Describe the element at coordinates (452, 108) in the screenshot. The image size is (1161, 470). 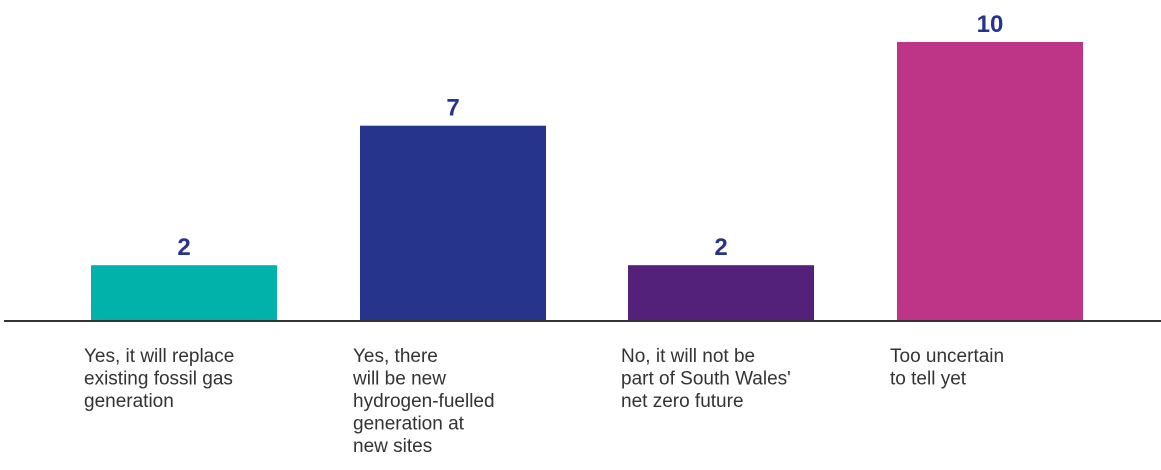
I see `value-label-2: 7` at that location.